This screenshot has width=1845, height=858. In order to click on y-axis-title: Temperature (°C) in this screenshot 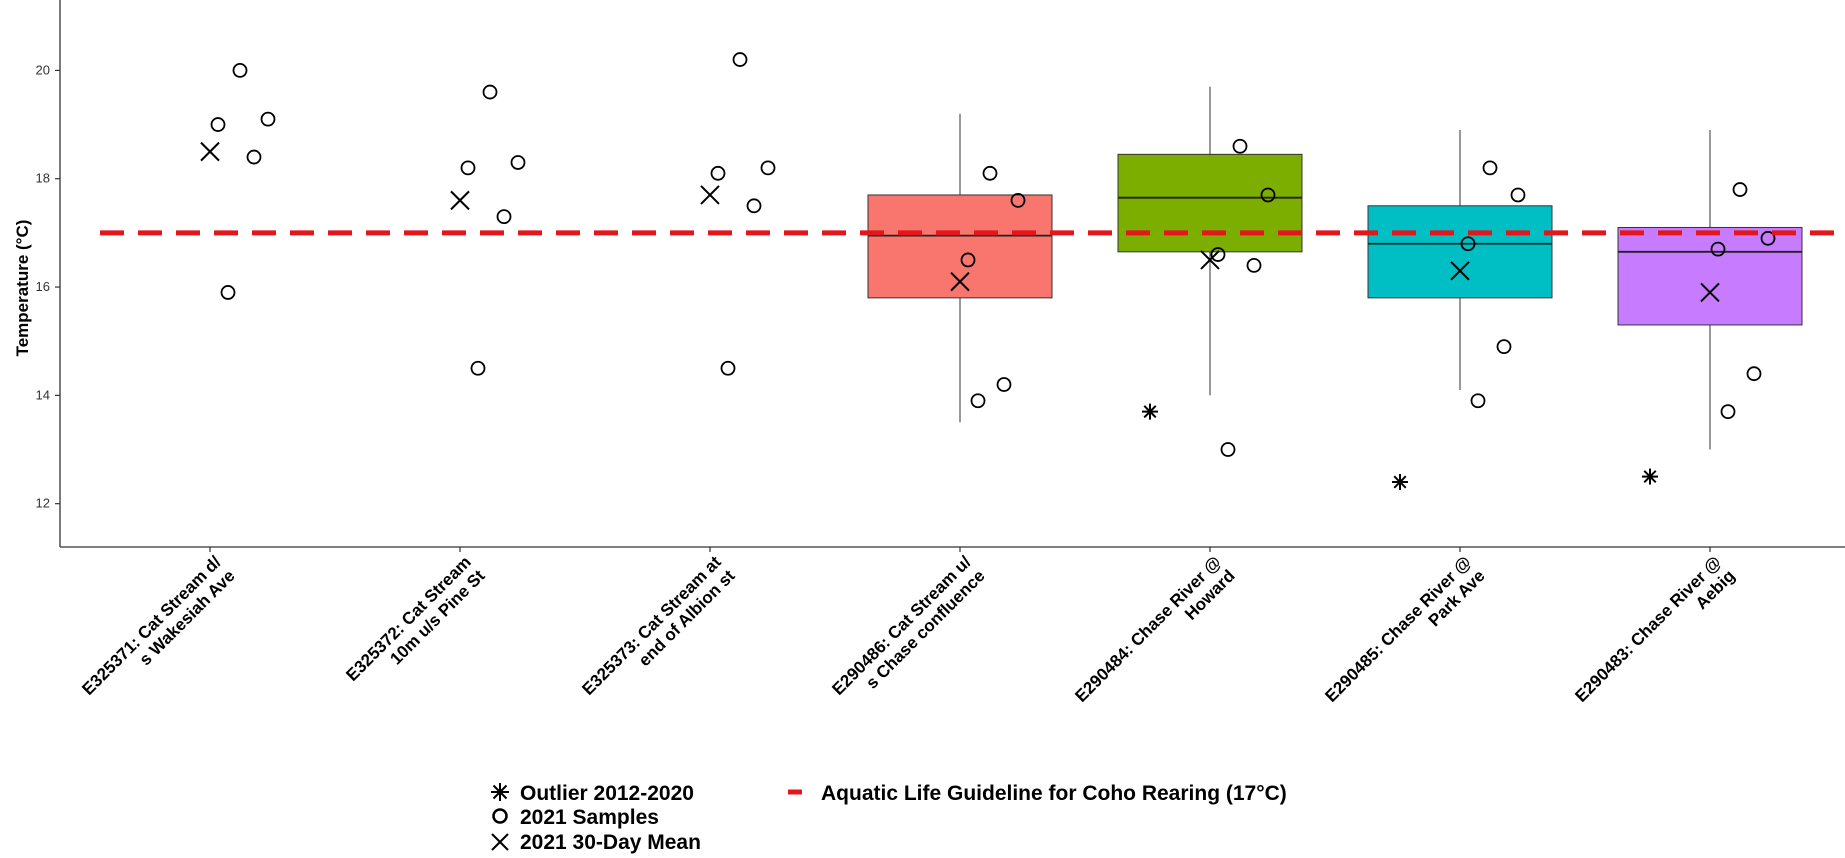, I will do `click(22, 288)`.